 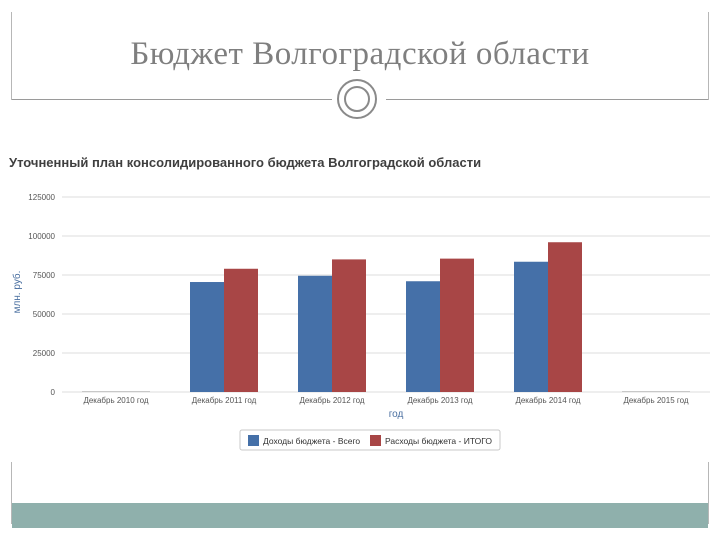 I want to click on title-rule-right, so click(x=547, y=99).